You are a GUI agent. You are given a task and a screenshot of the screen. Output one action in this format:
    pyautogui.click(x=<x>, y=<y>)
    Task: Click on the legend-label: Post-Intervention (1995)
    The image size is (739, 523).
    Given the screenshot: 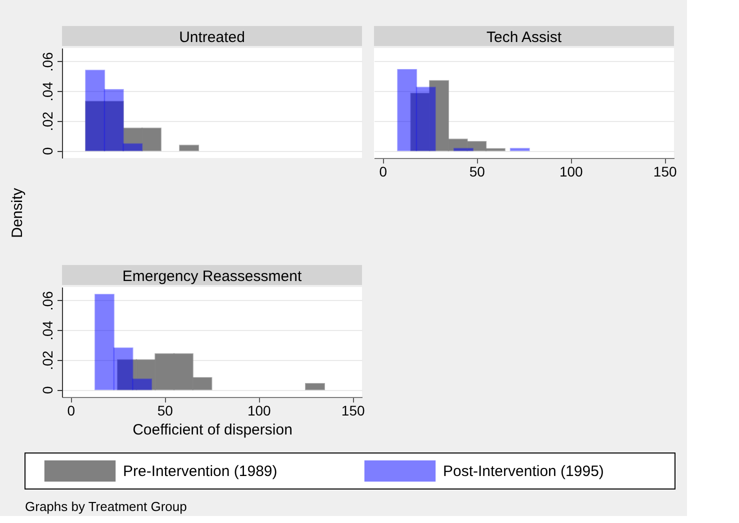 What is the action you would take?
    pyautogui.click(x=523, y=471)
    